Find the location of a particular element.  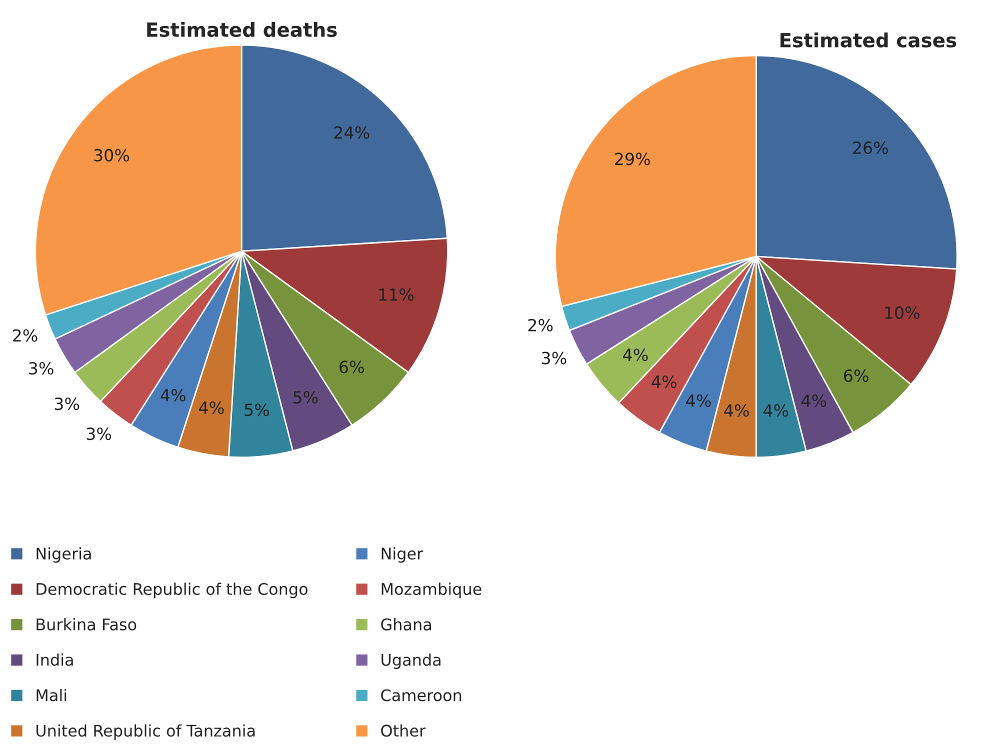

data-label: 24% is located at coordinates (352, 132).